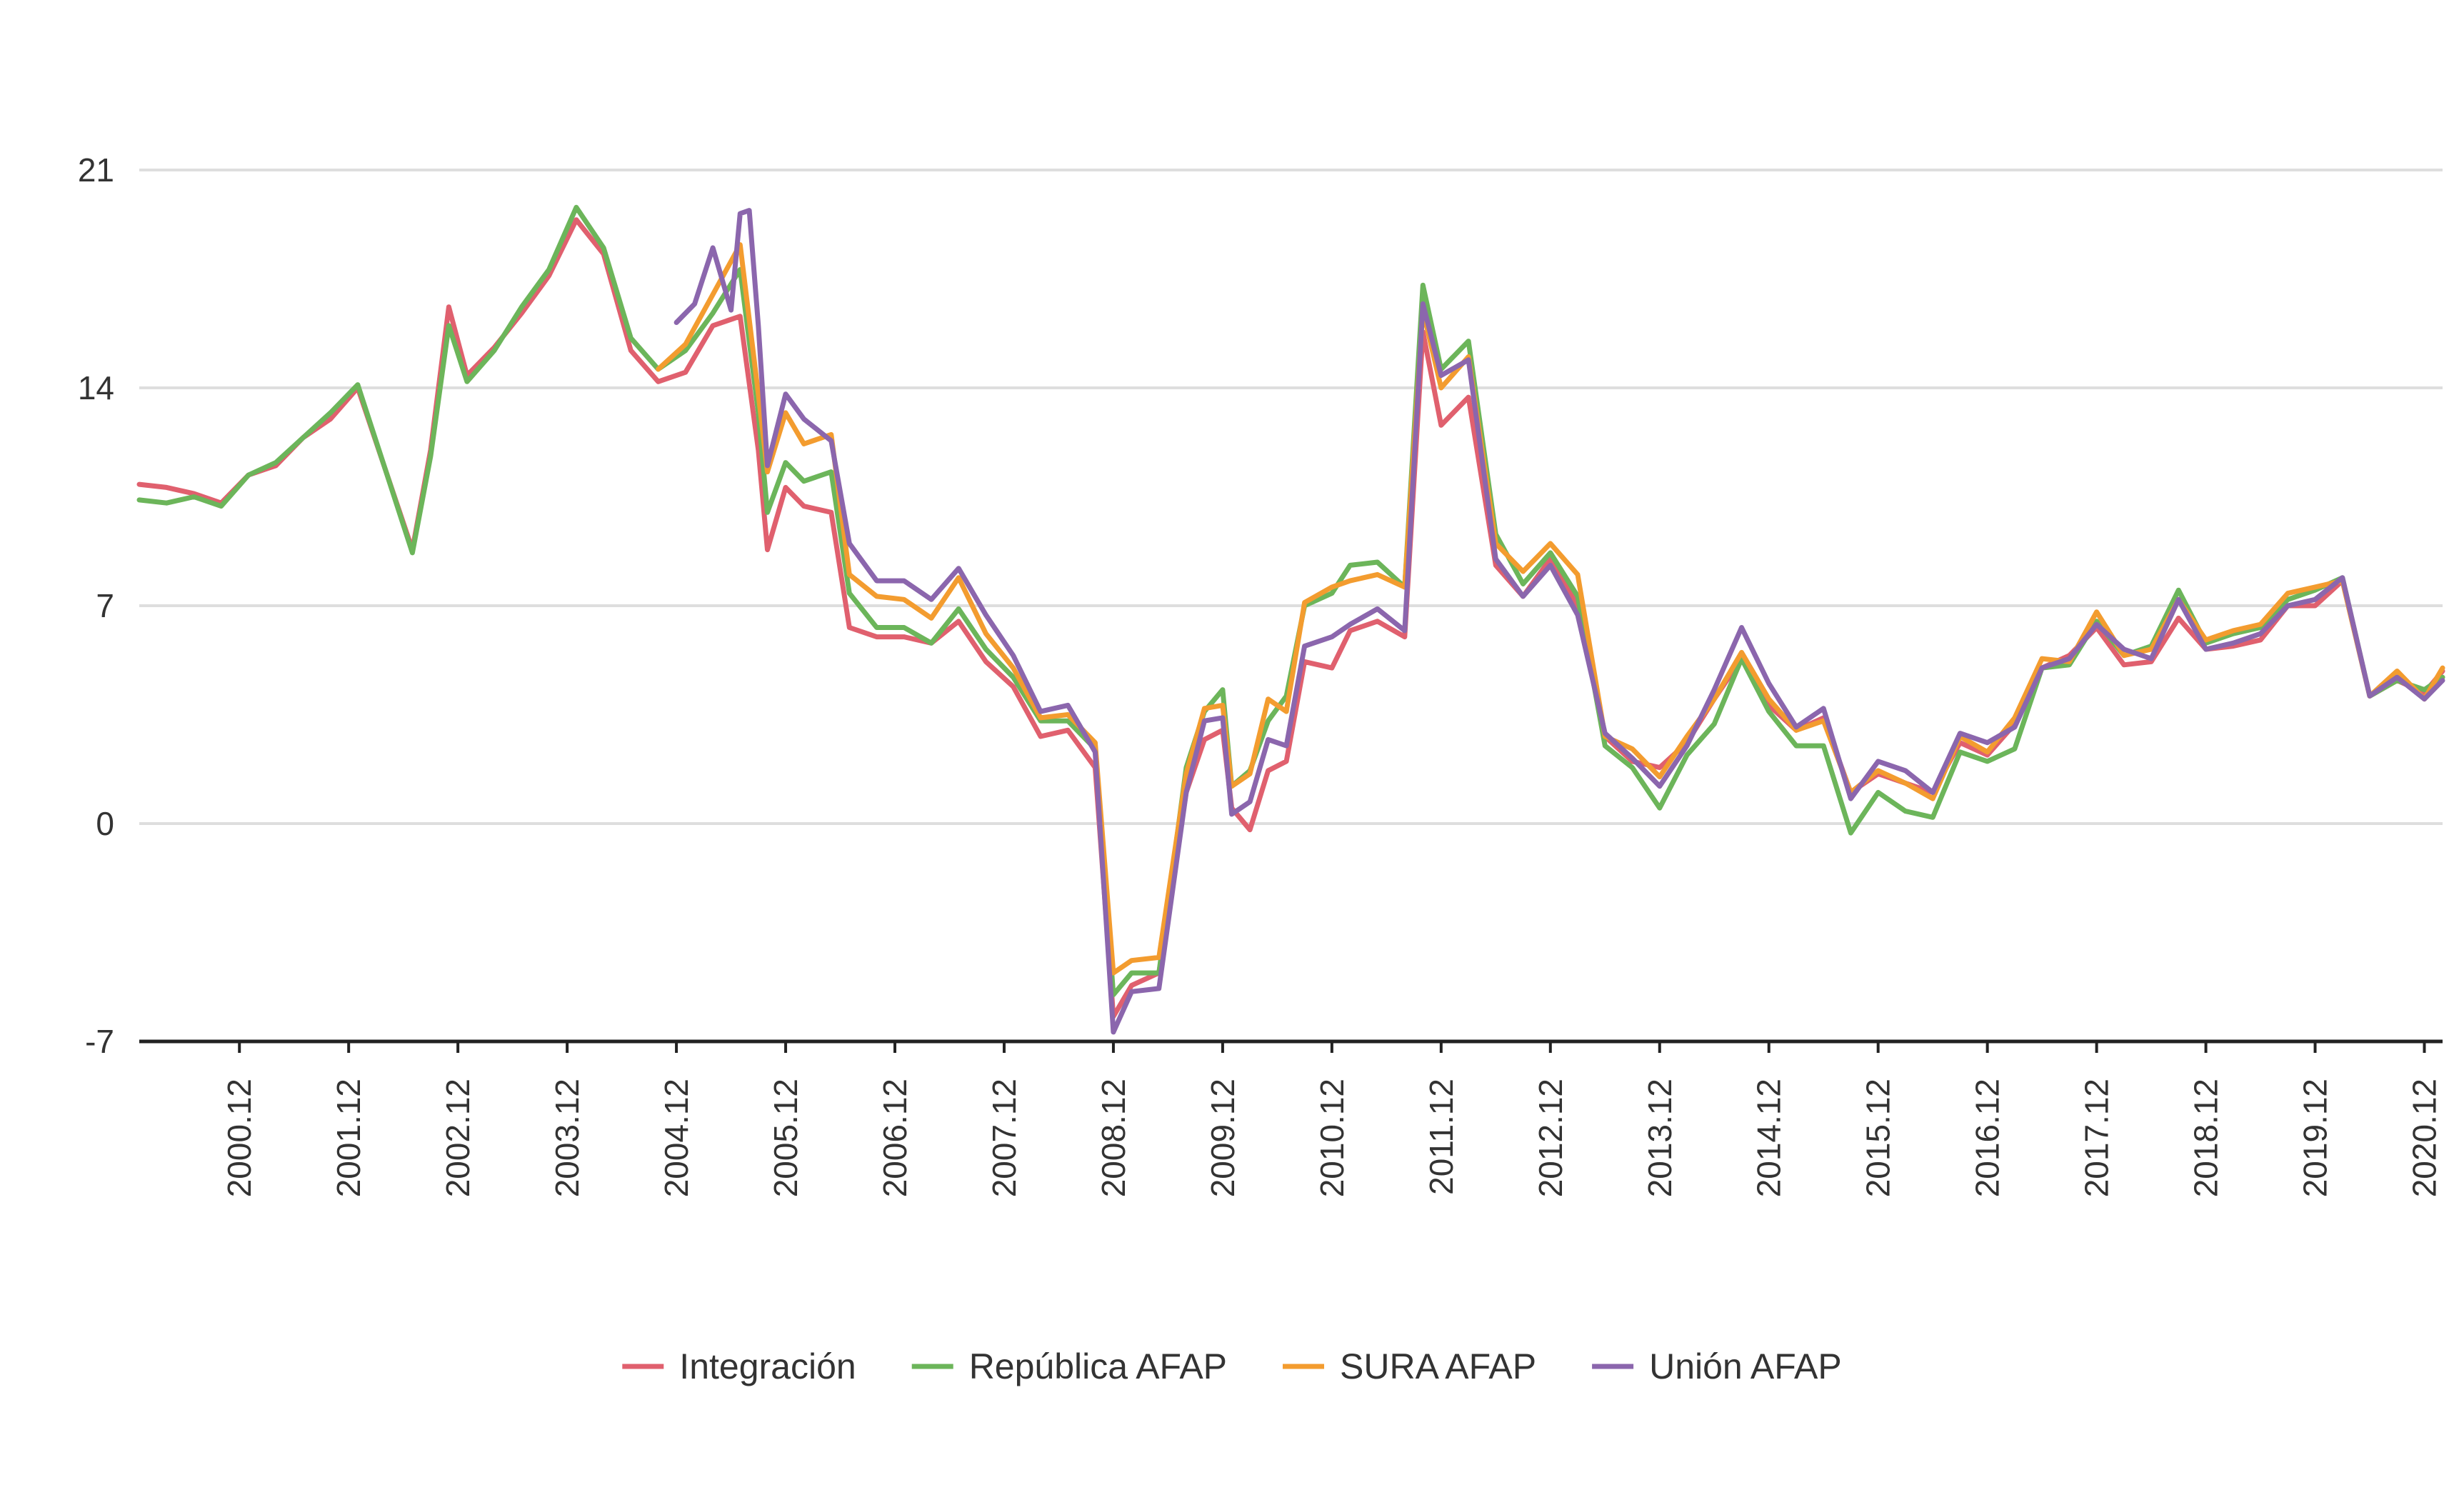 The width and height of the screenshot is (2464, 1500). I want to click on legend-item-2: SURA AFAP, so click(1409, 1366).